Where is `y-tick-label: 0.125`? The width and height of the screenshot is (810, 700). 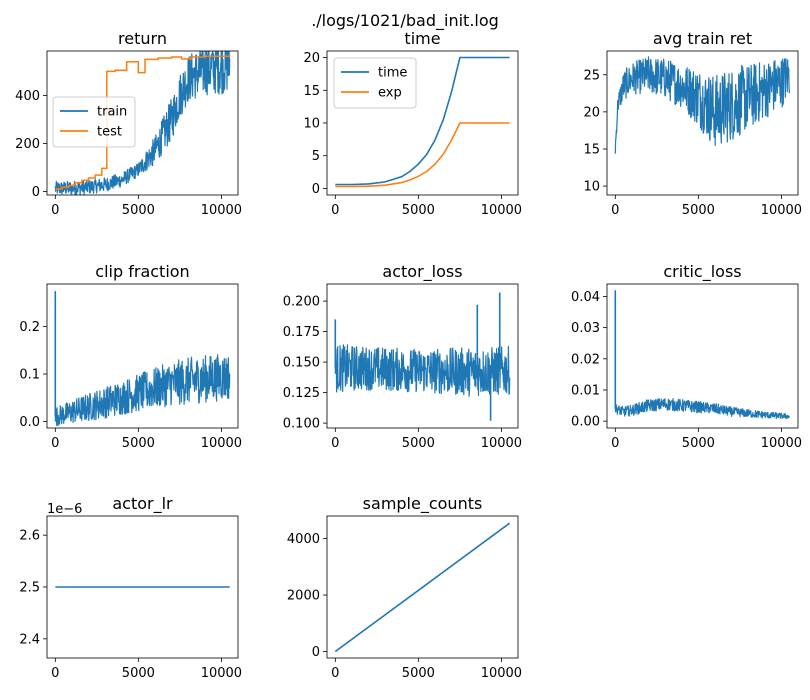
y-tick-label: 0.125 is located at coordinates (301, 393).